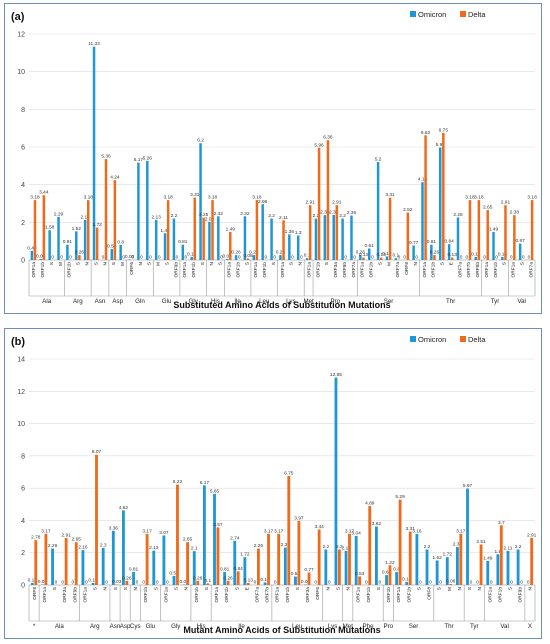  I want to click on x-group-label: His, so click(215, 301).